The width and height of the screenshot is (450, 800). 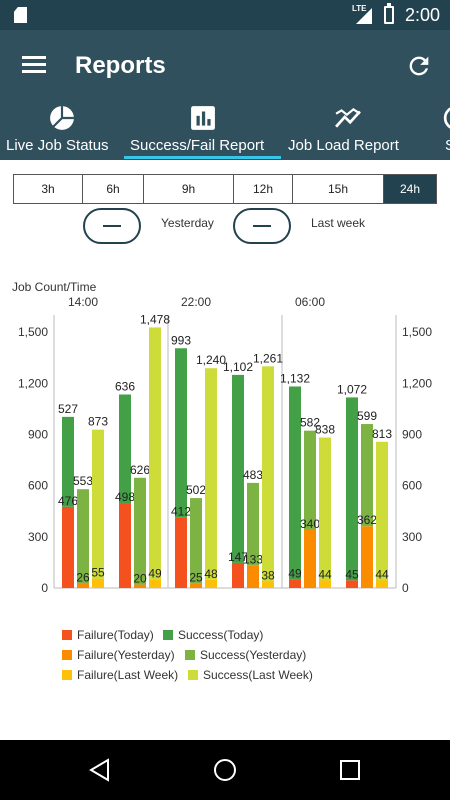 What do you see at coordinates (432, 131) in the screenshot?
I see `tab-partial: S` at bounding box center [432, 131].